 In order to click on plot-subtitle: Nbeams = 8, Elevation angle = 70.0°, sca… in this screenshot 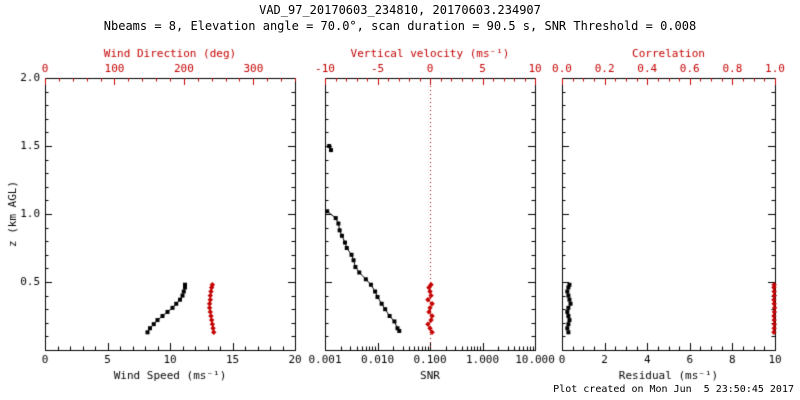, I will do `click(400, 26)`.